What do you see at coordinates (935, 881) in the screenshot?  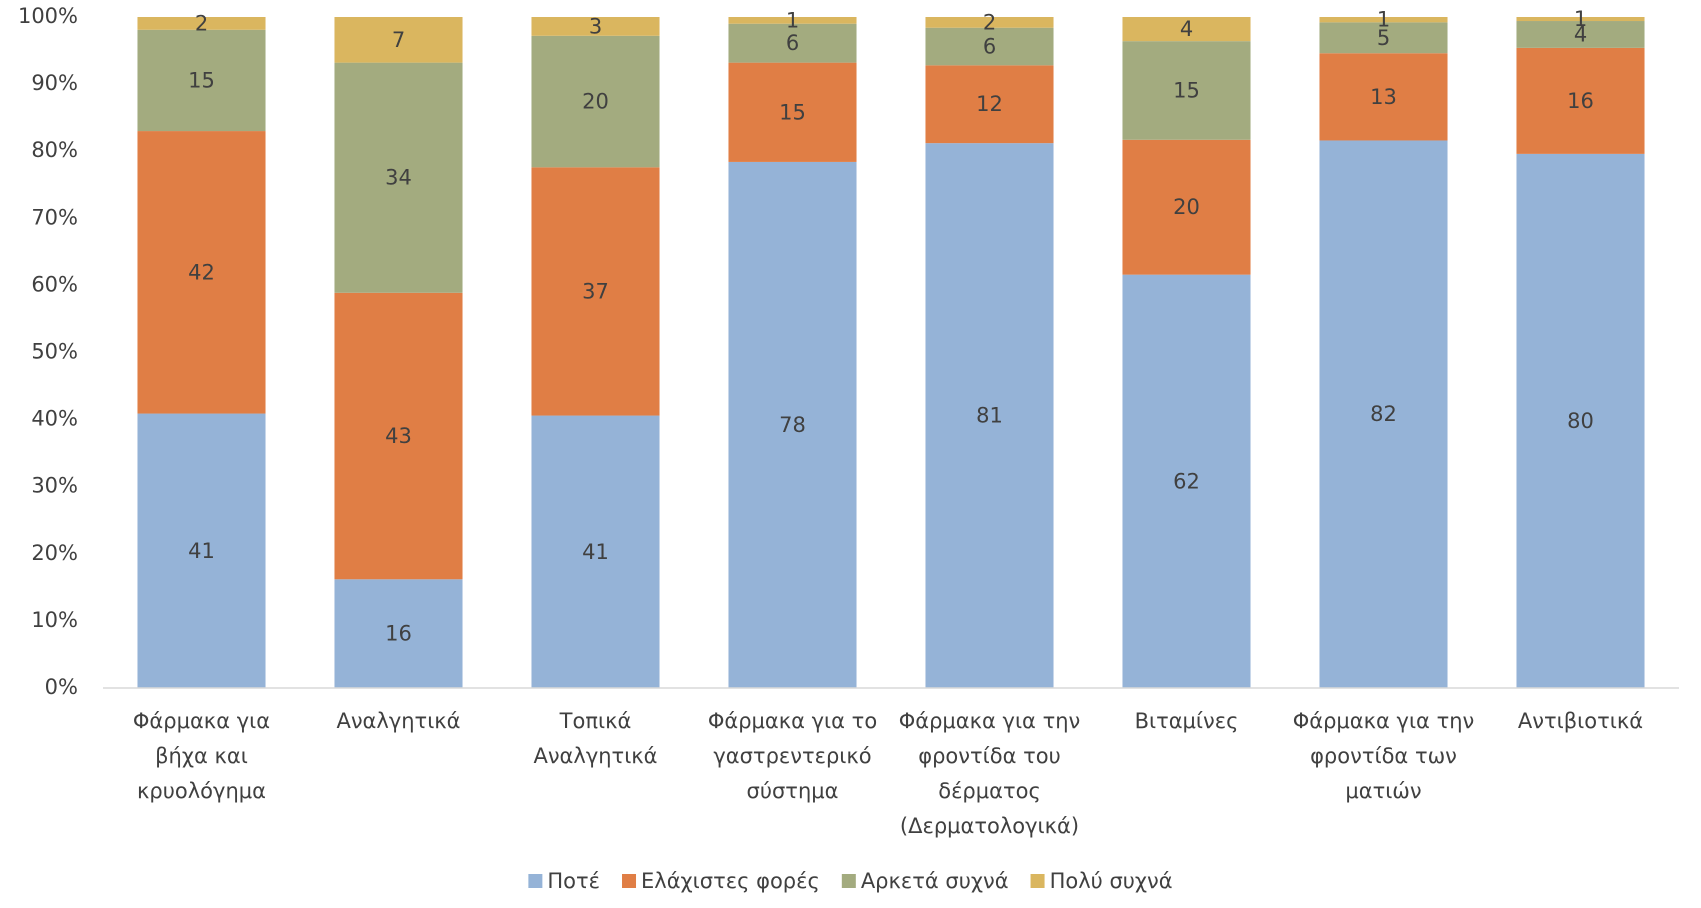 I see `legend-label: Αρκετά συχνά` at bounding box center [935, 881].